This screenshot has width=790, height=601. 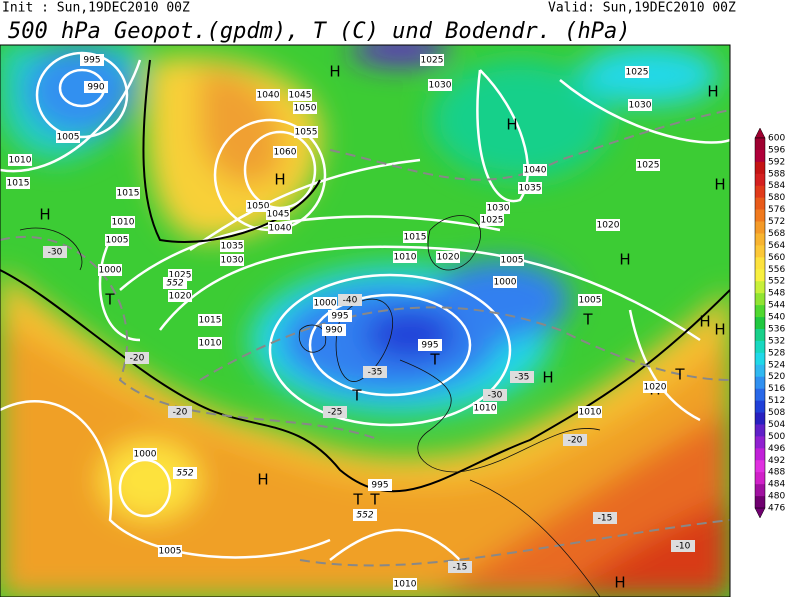 What do you see at coordinates (95, 88) in the screenshot?
I see `isobar-label: 990` at bounding box center [95, 88].